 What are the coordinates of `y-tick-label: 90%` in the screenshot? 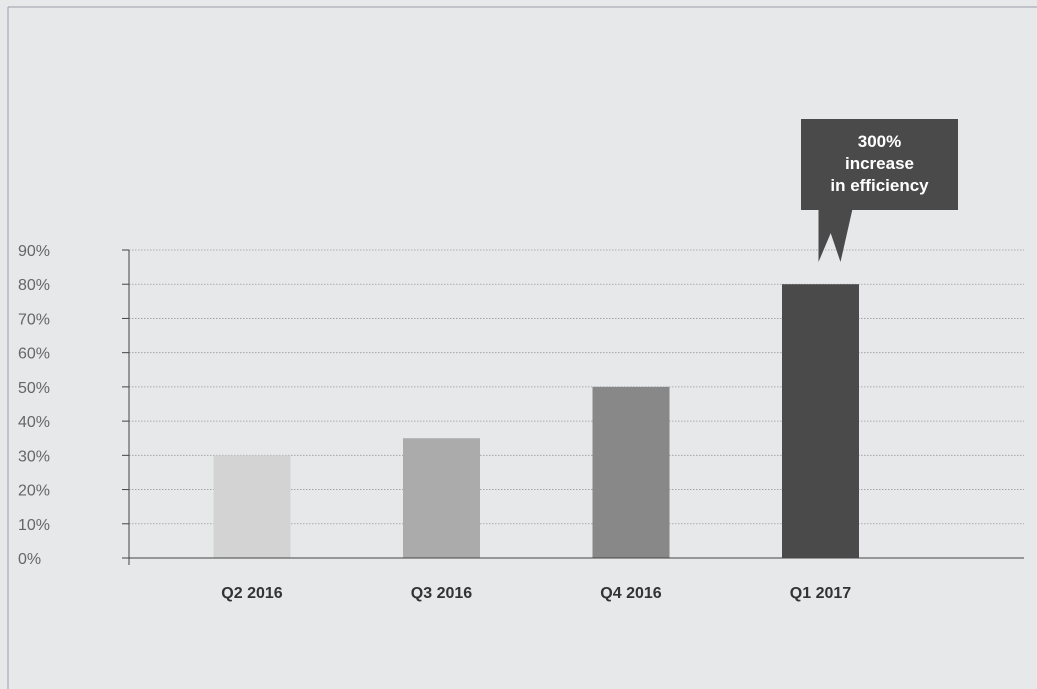 It's located at (34, 251).